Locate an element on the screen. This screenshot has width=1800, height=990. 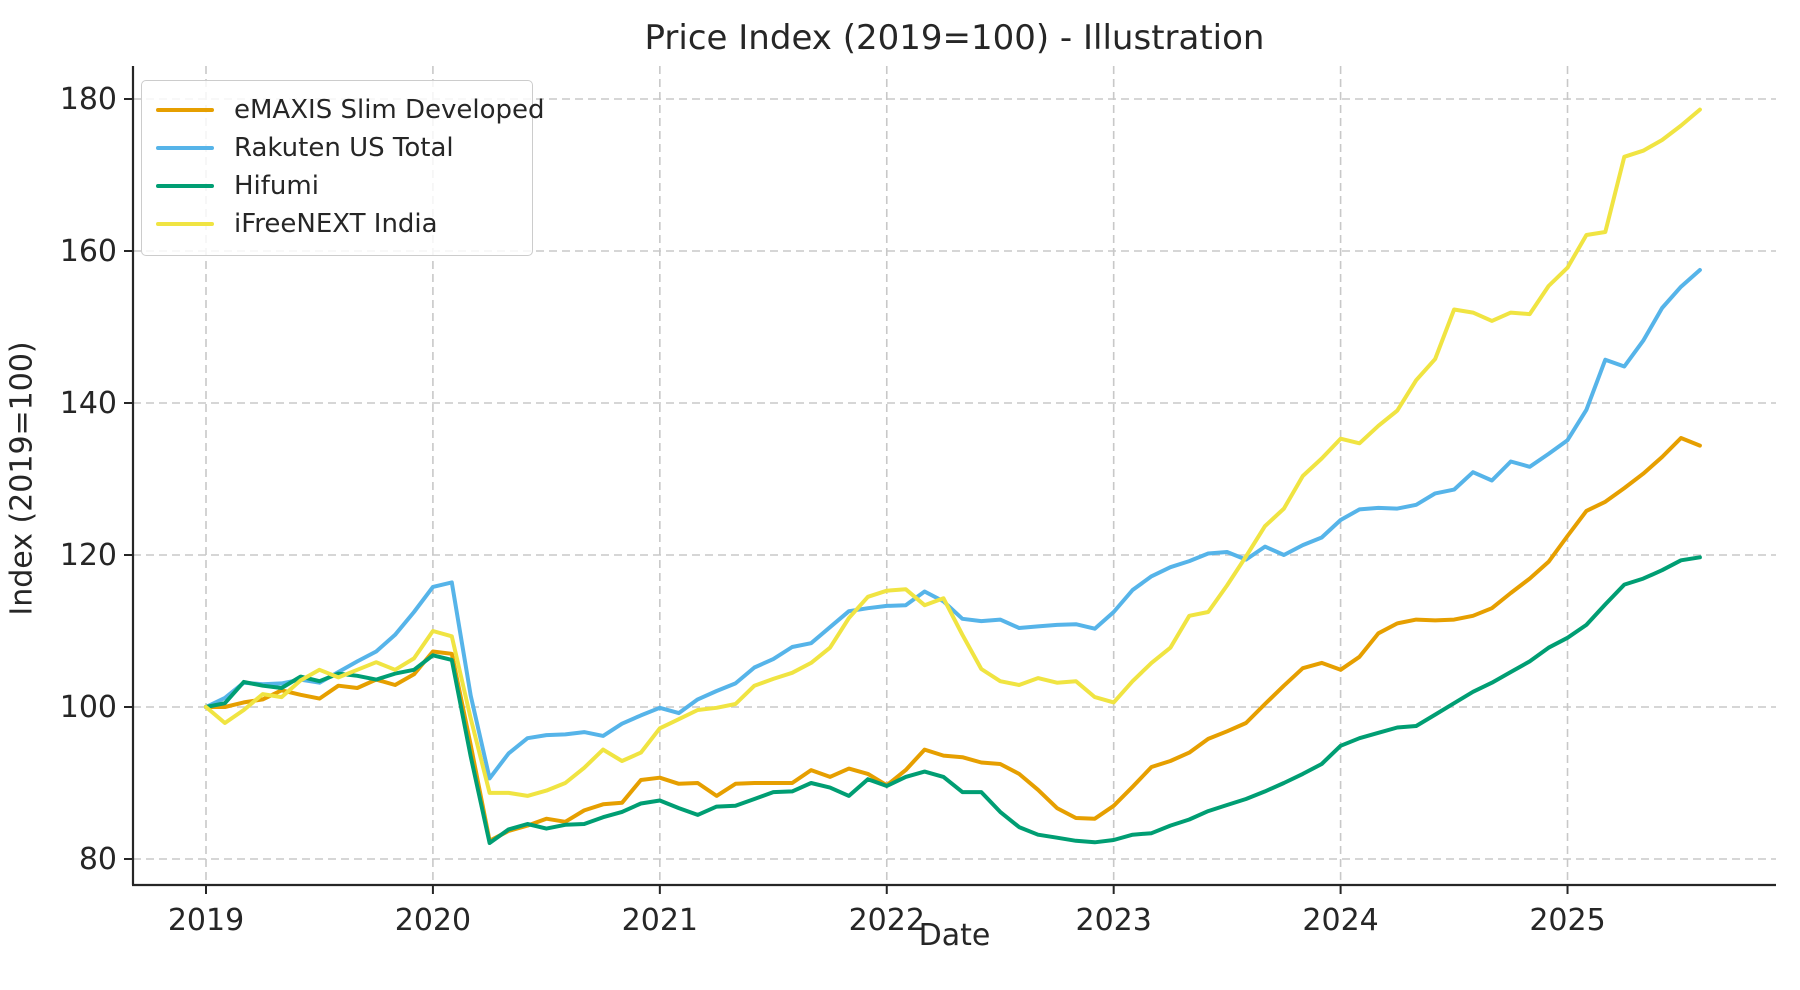
x-axis-label: Date is located at coordinates (954, 935).